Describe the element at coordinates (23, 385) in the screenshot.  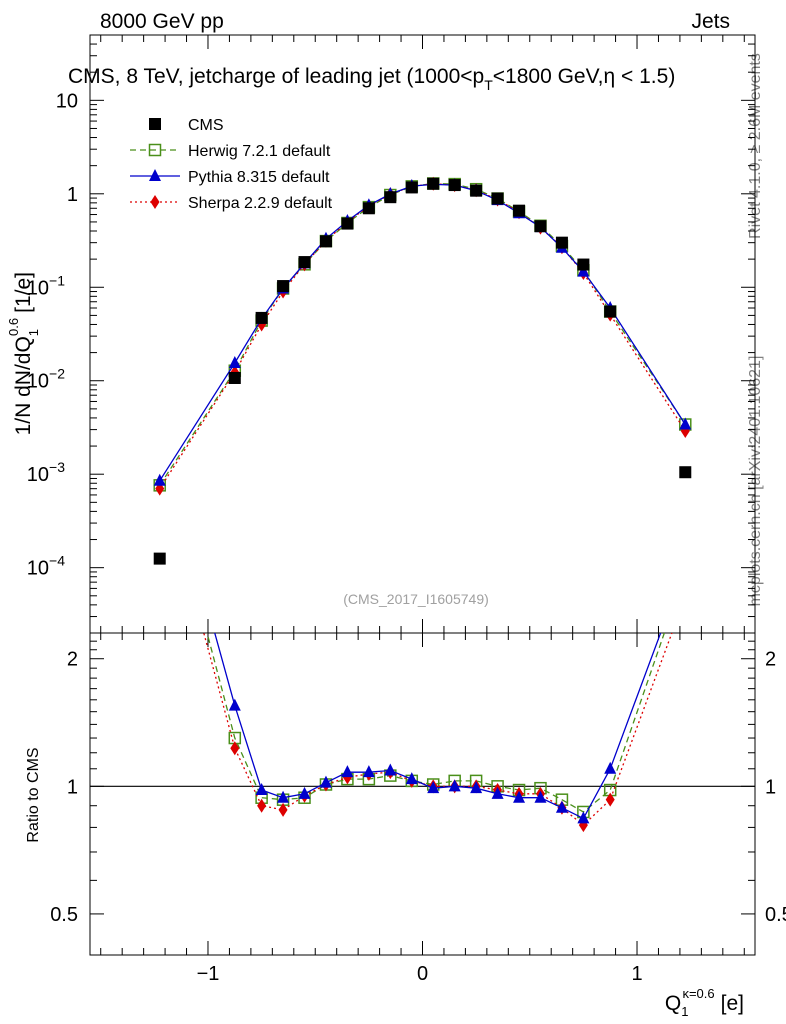
I see `y-axis-label-part: 1/N dN/dQ` at that location.